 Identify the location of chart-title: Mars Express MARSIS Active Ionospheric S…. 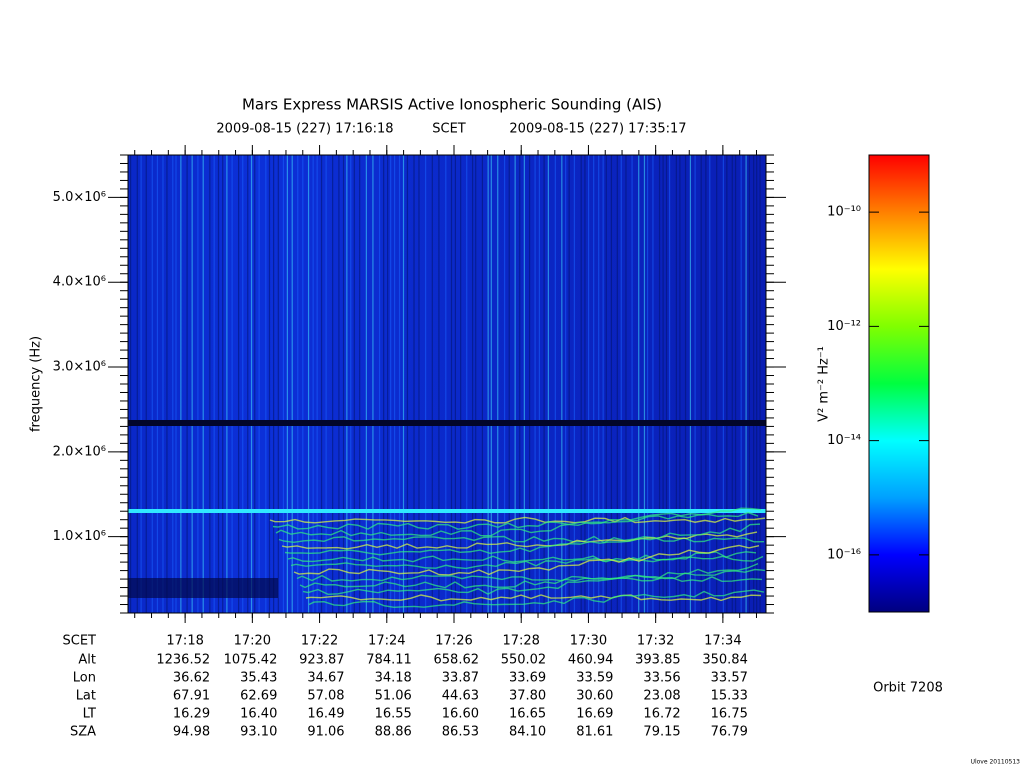
(452, 105).